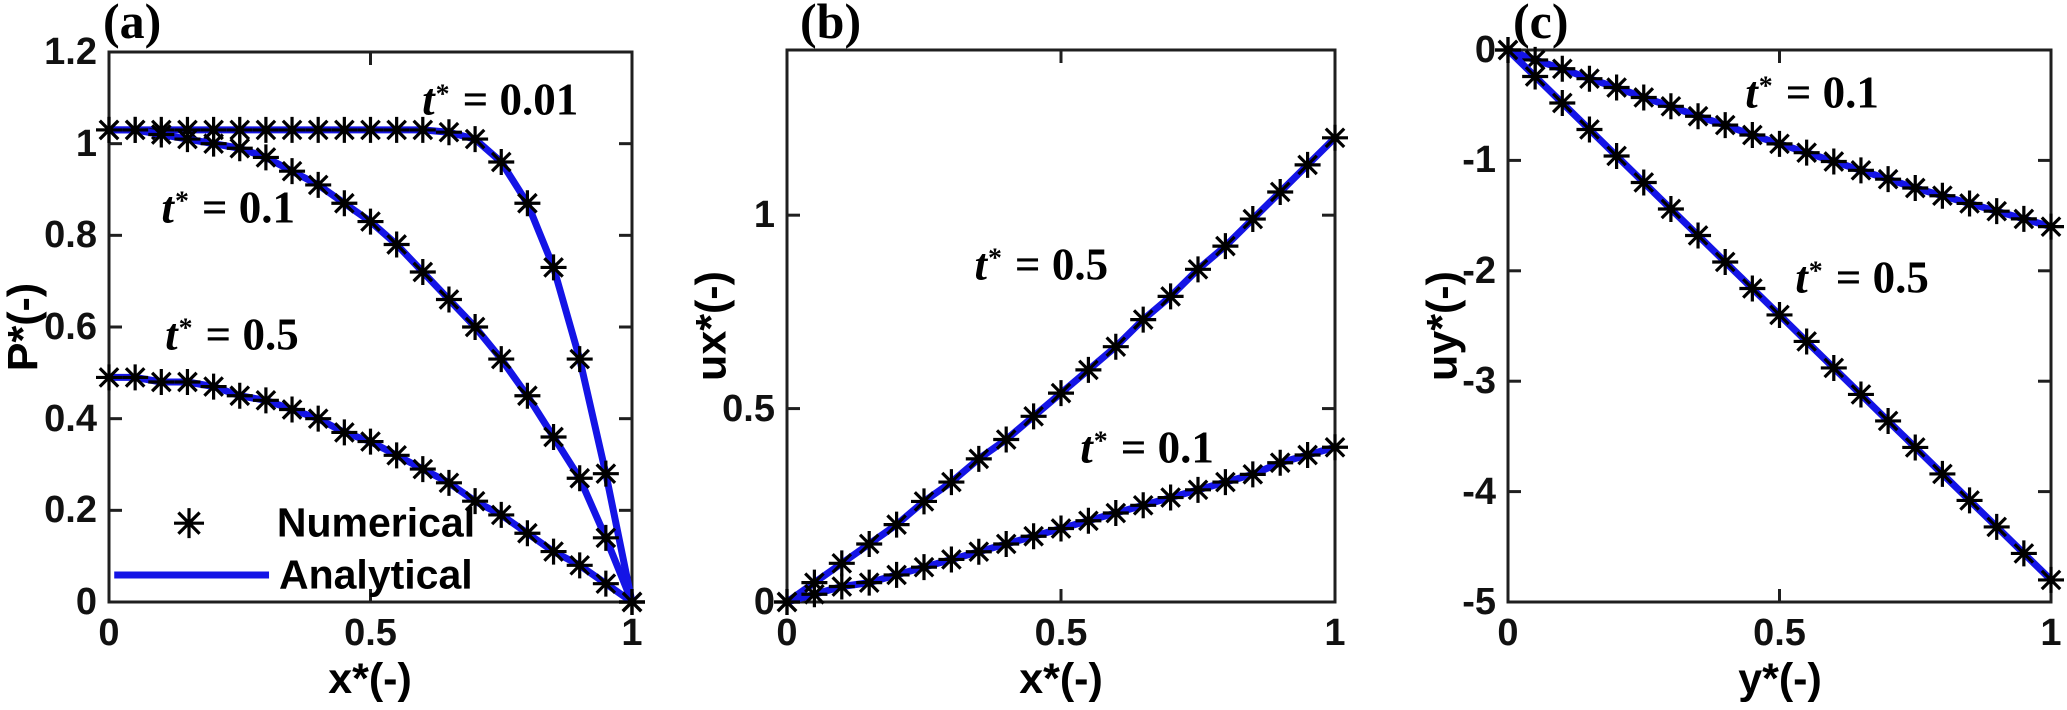  I want to click on y-tick-label: -3, so click(1479, 381).